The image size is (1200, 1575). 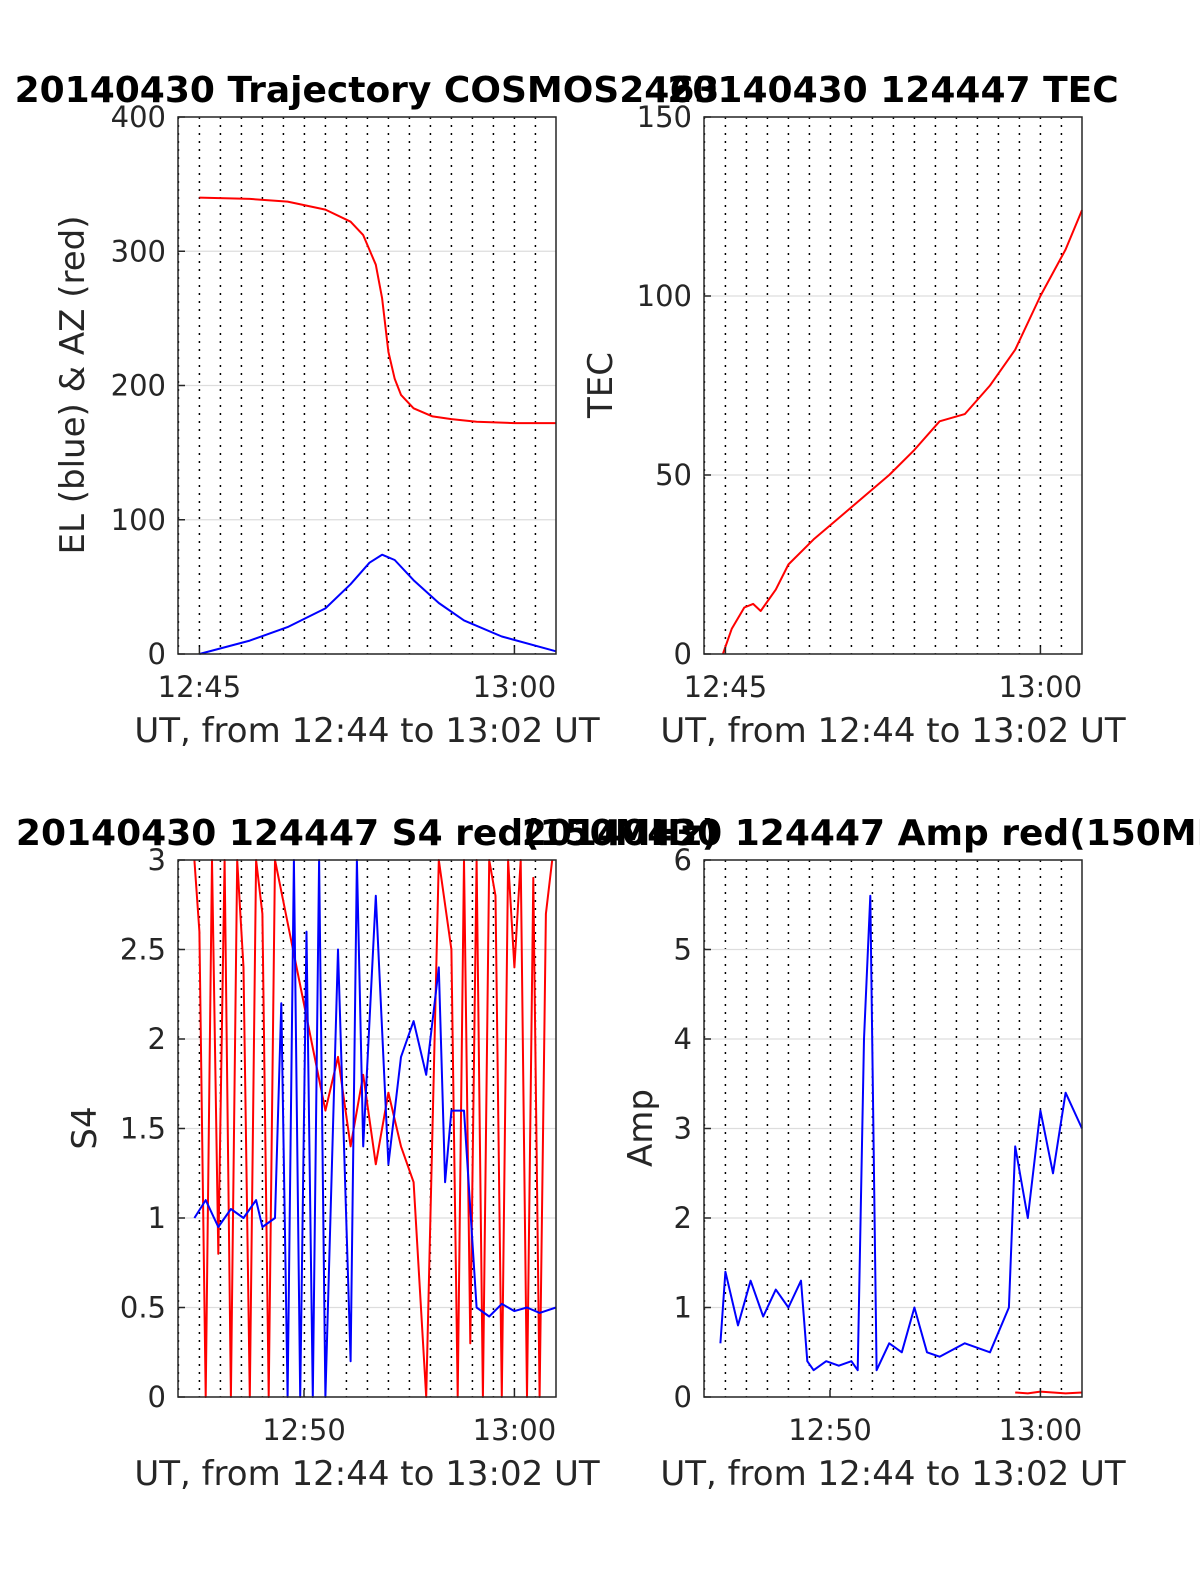 I want to click on tick-layer: 0 1 2 3 4 5 6 12:50 13:00, so click(x=878, y=1145).